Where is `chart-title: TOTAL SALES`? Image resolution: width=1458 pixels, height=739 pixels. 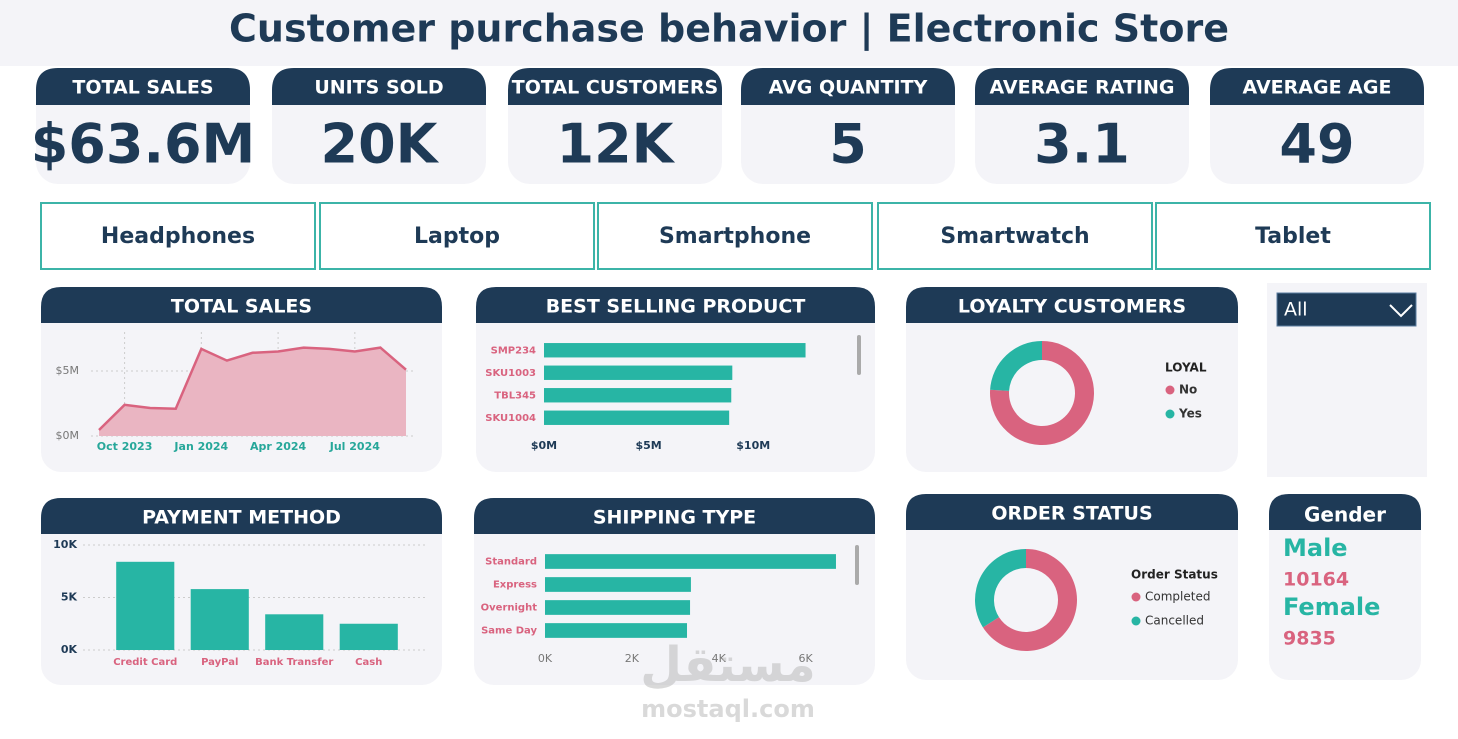
chart-title: TOTAL SALES is located at coordinates (241, 307).